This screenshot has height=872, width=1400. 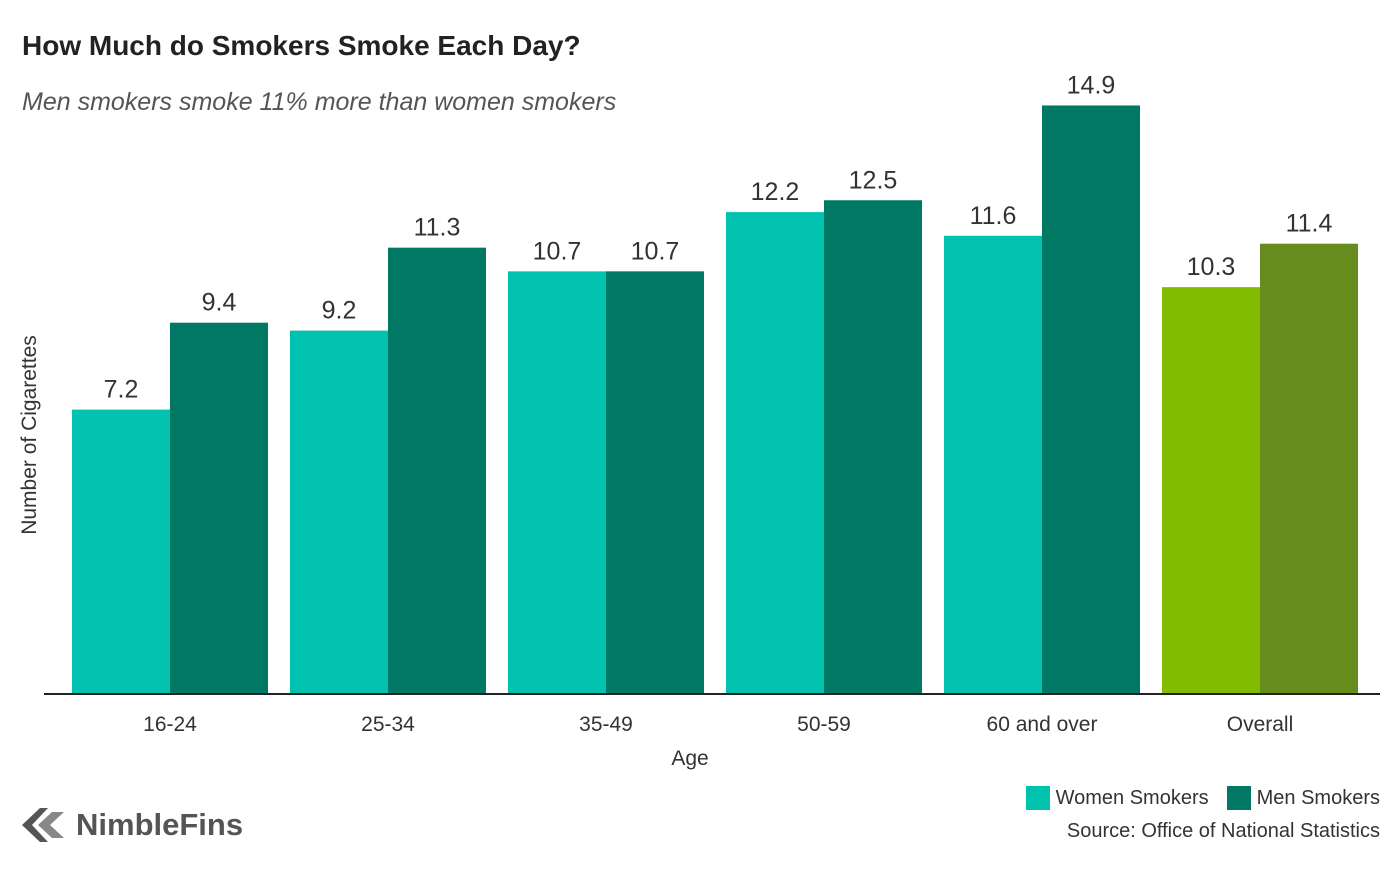 I want to click on legend-label-women: Women Smokers, so click(x=1132, y=797).